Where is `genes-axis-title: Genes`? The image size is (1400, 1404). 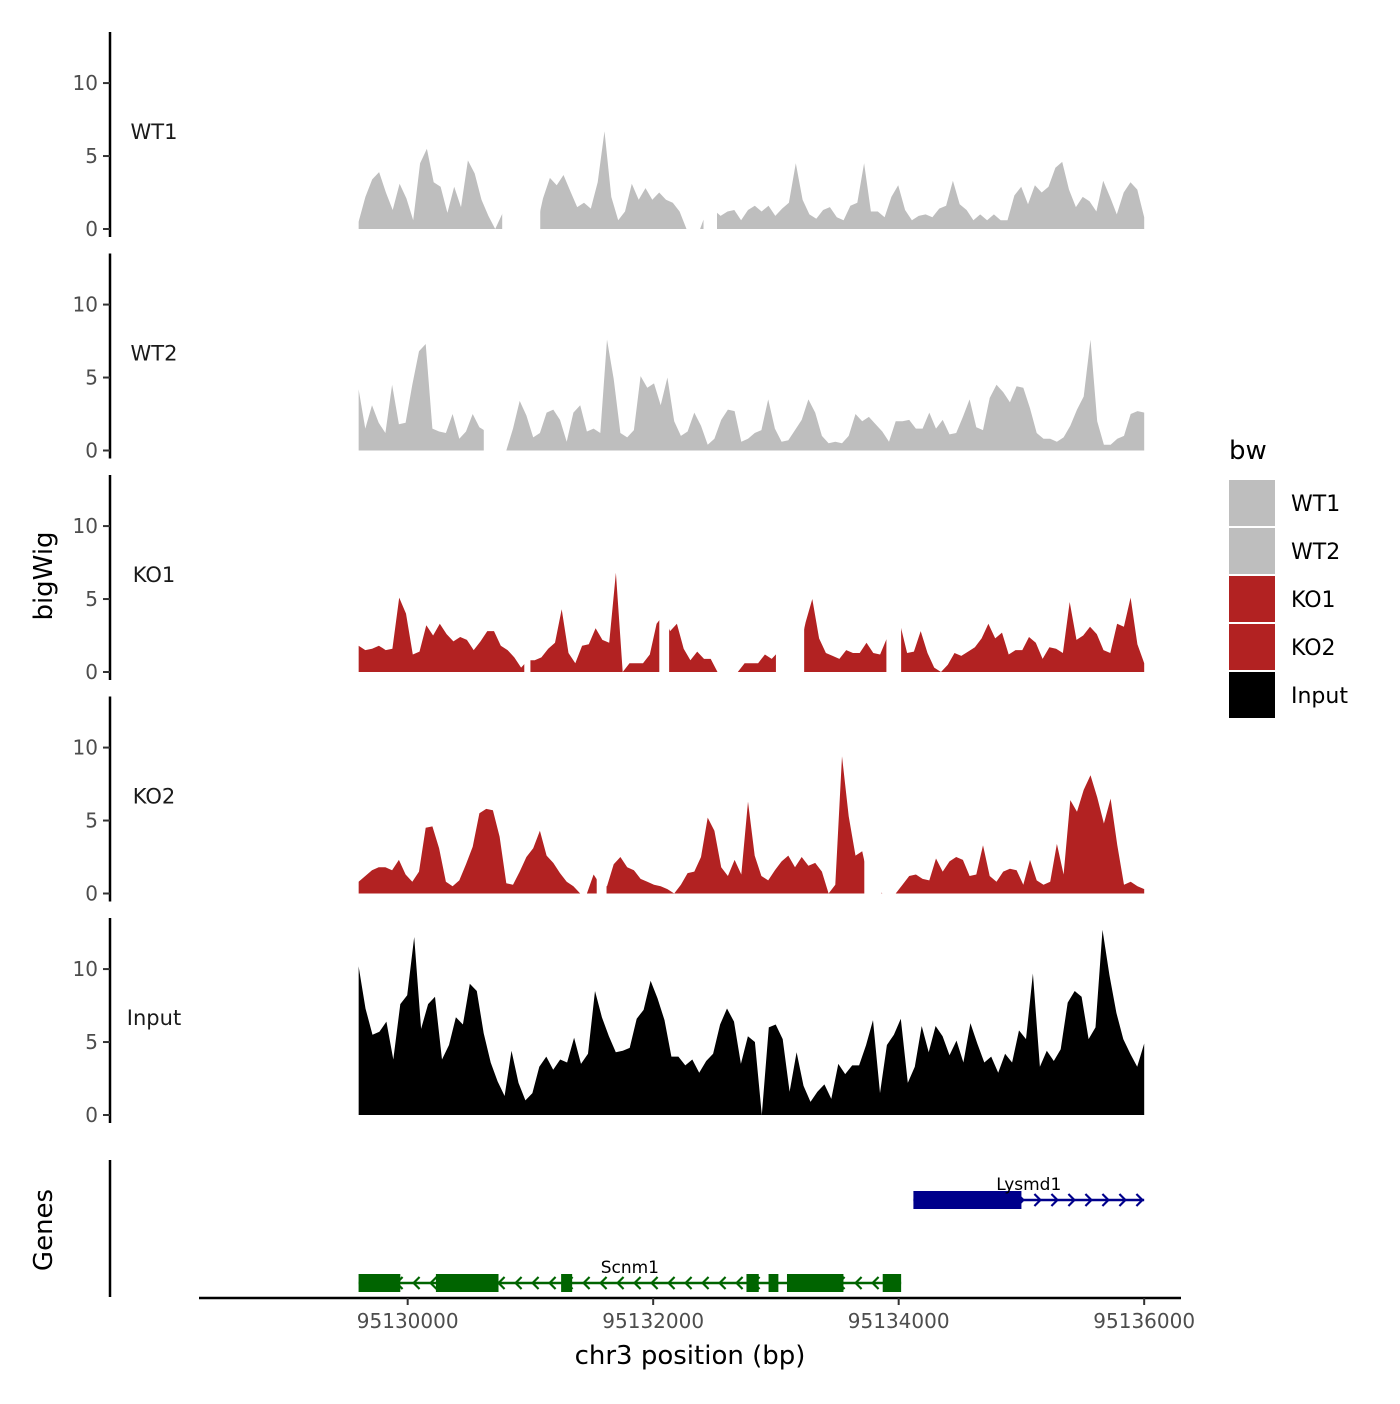 genes-axis-title: Genes is located at coordinates (44, 1230).